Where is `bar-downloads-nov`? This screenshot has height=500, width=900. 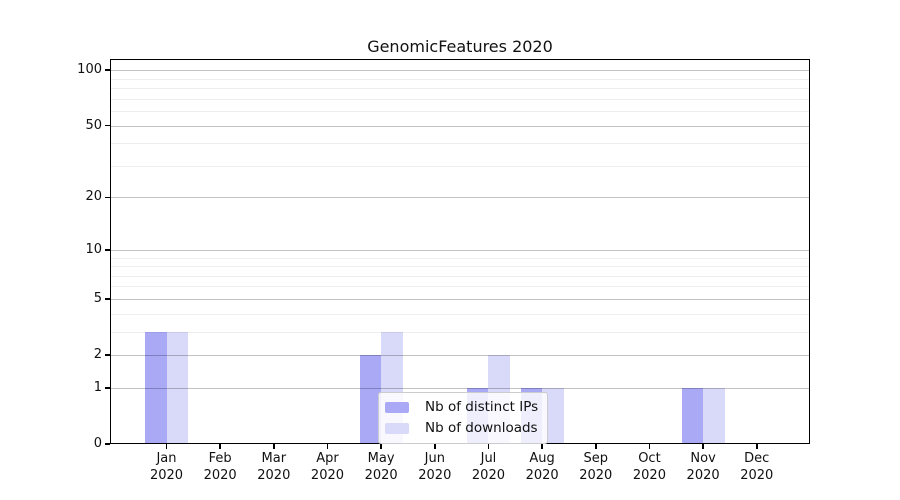
bar-downloads-nov is located at coordinates (714, 415).